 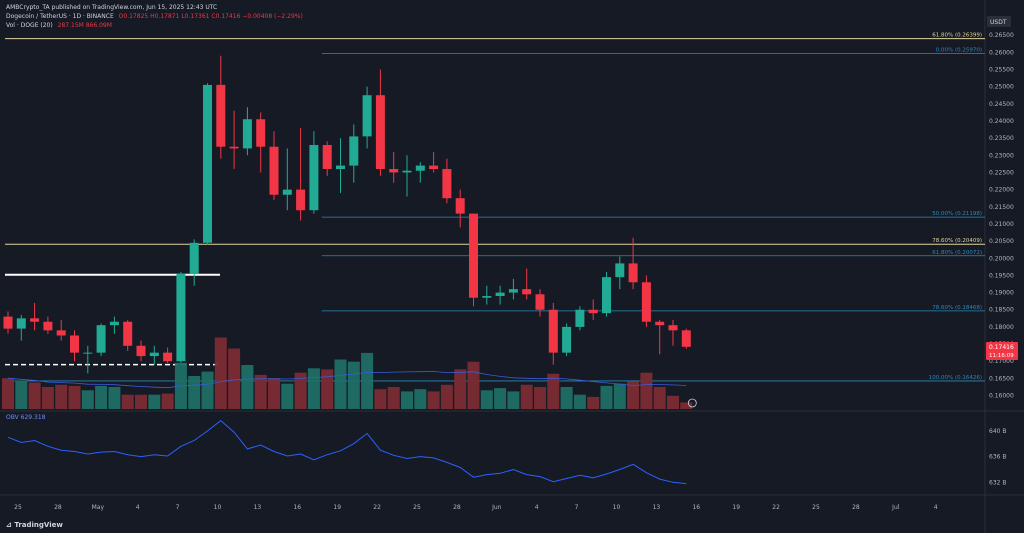 What do you see at coordinates (957, 214) in the screenshot?
I see `fib-level-label: 50.00% (0.21198)` at bounding box center [957, 214].